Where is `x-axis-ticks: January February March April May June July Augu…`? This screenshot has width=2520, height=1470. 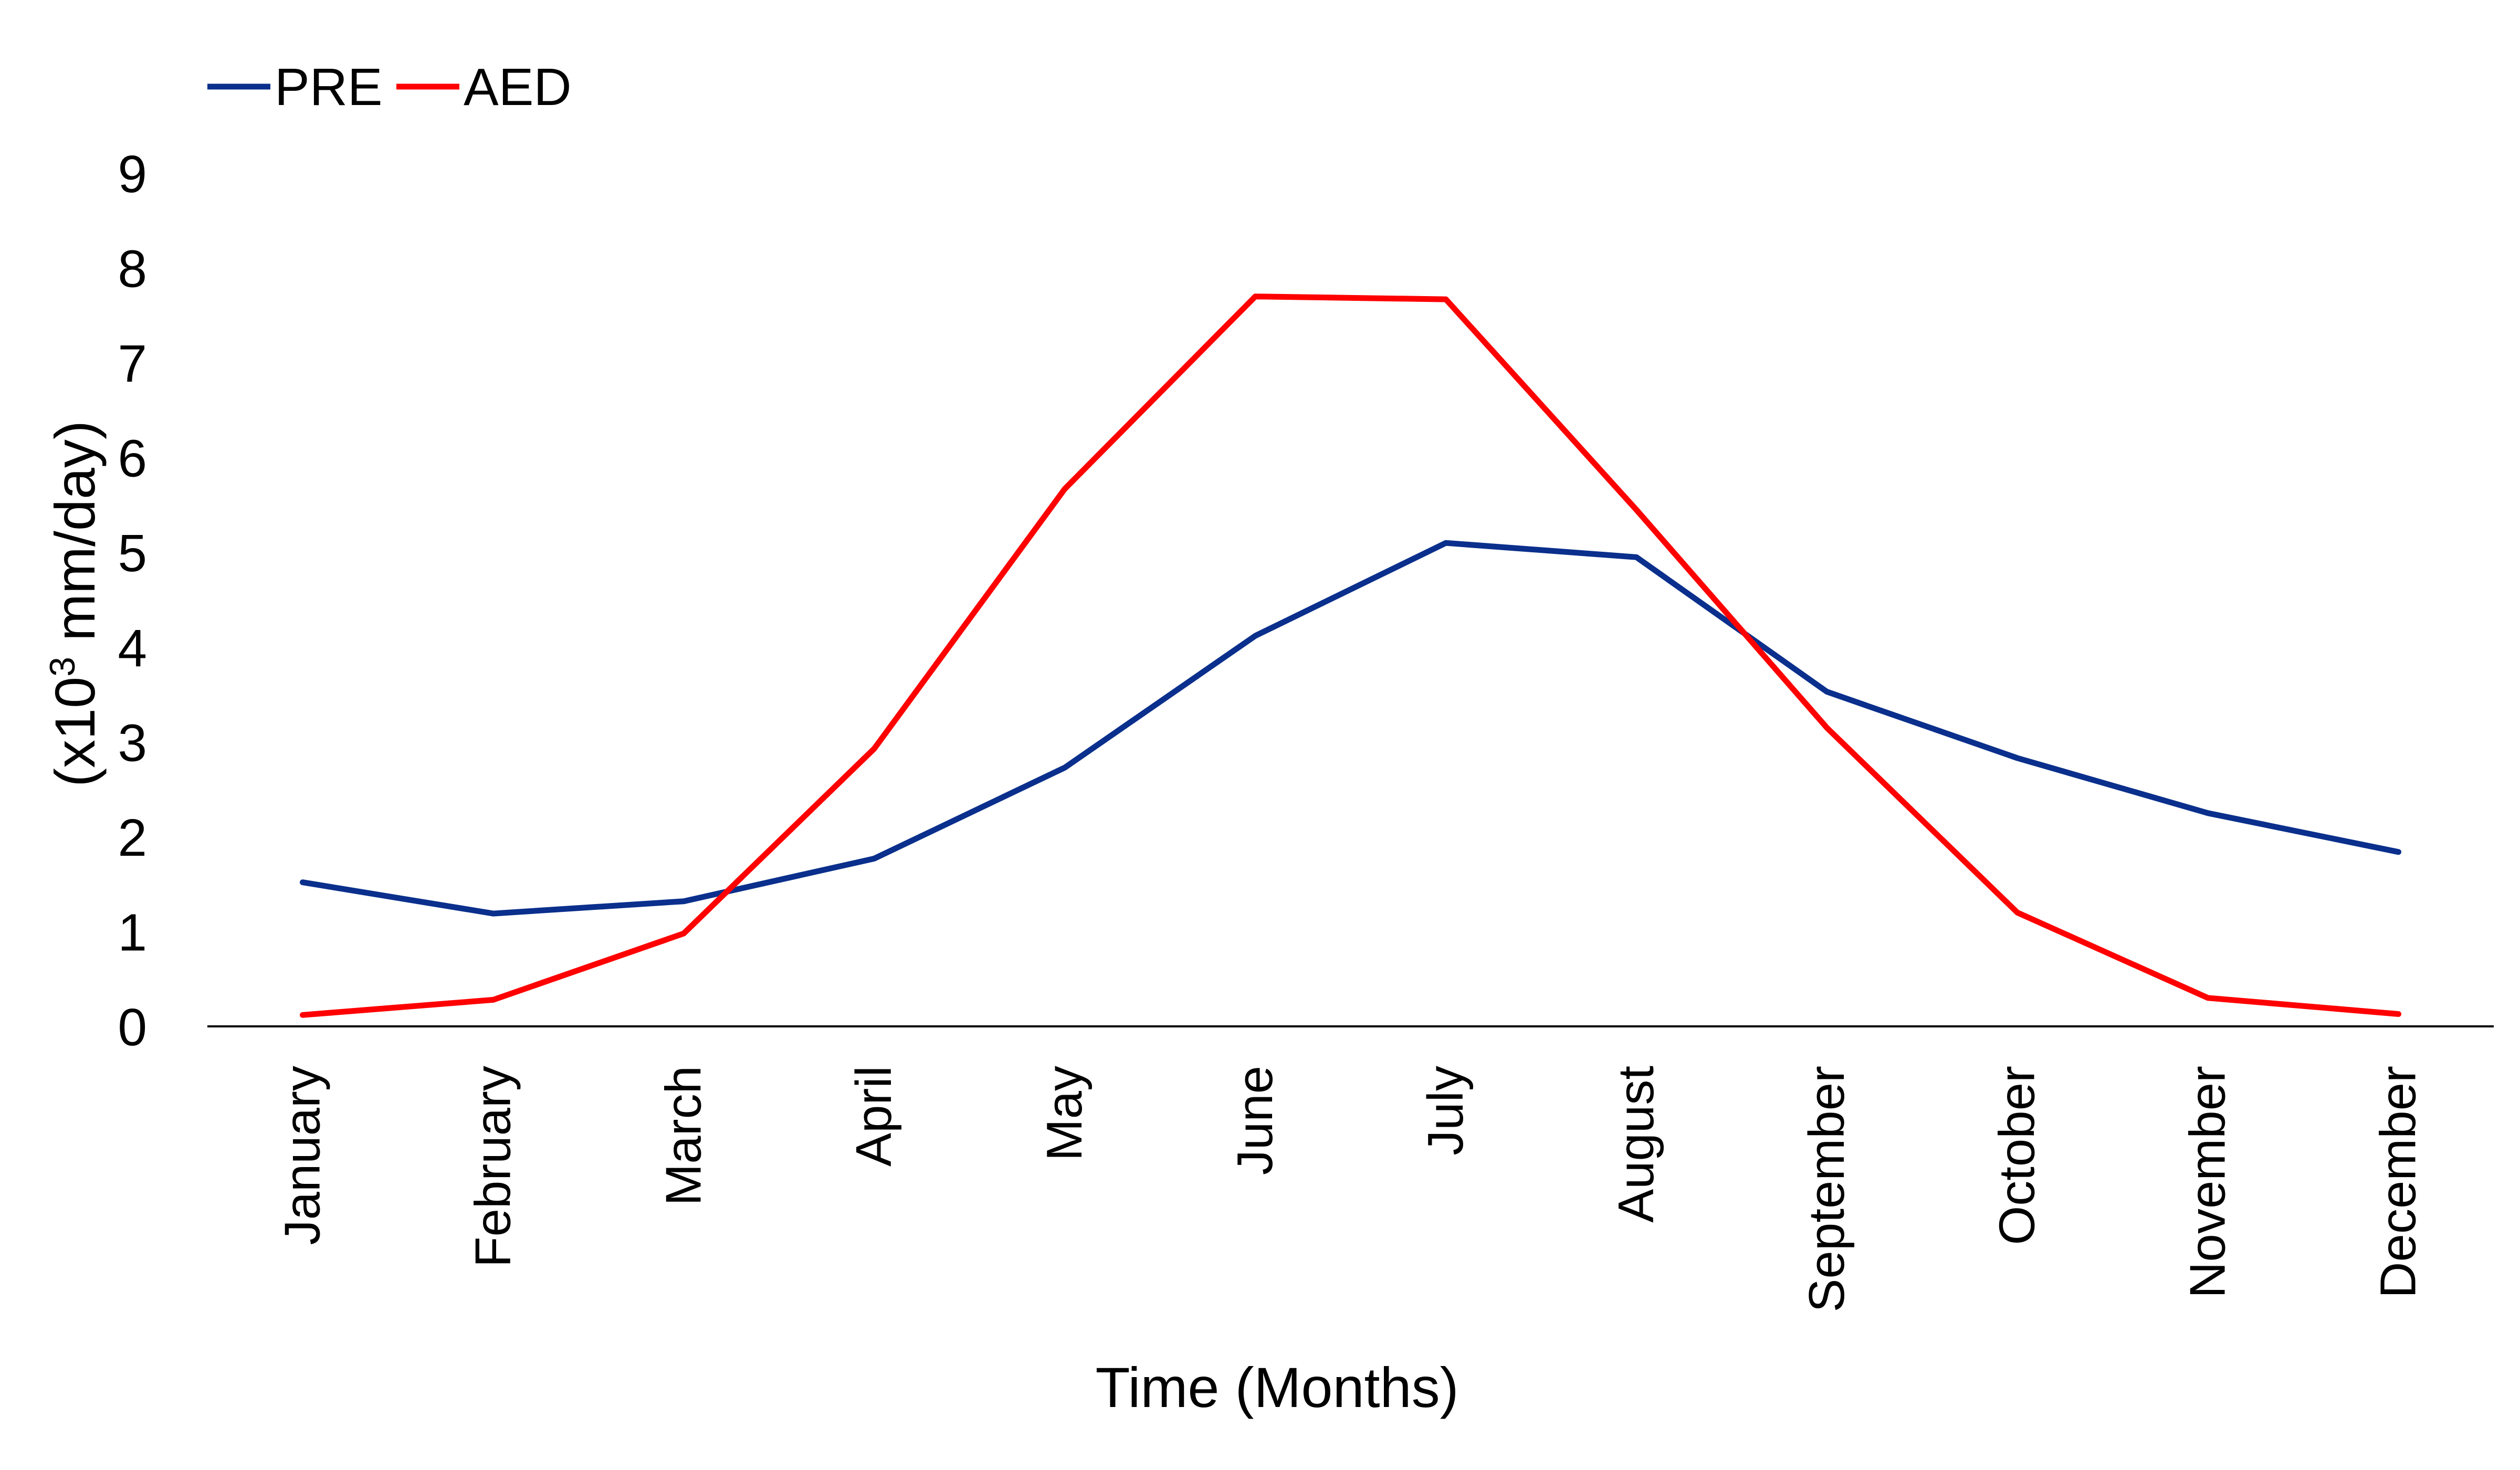 x-axis-ticks: January February March April May June July Augu… is located at coordinates (1350, 1189).